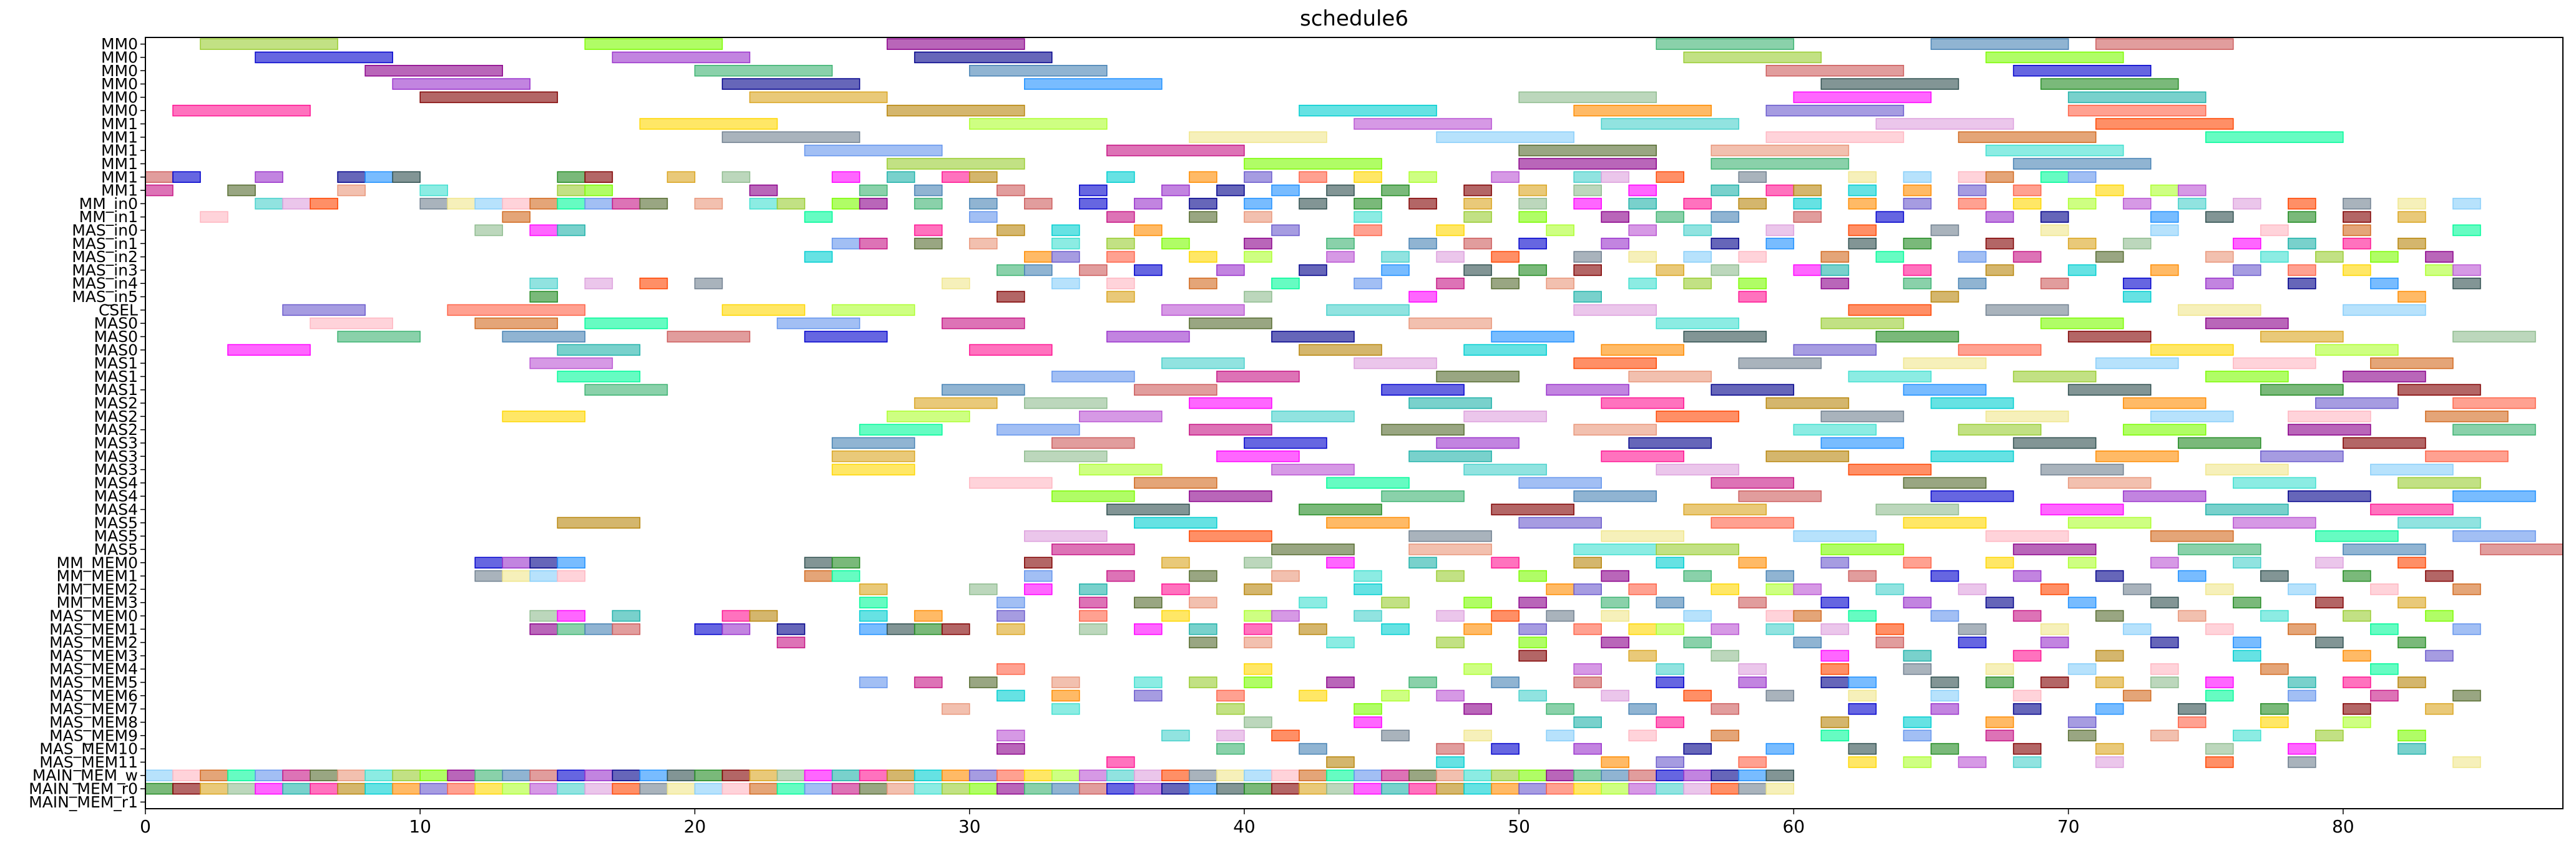 This screenshot has height=853, width=2576. What do you see at coordinates (119, 71) in the screenshot?
I see `y-tick-label: MM0` at bounding box center [119, 71].